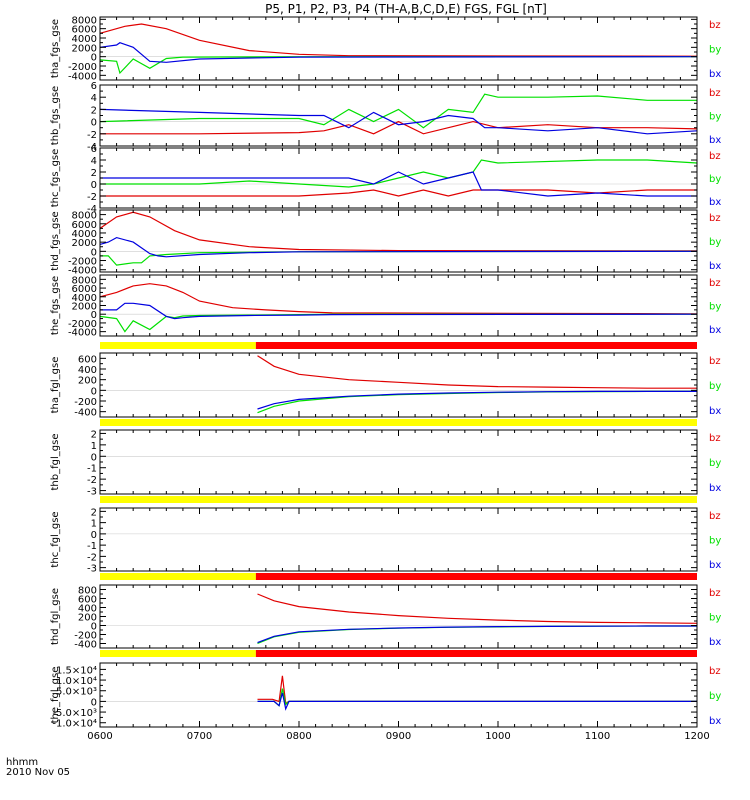  What do you see at coordinates (38, 772) in the screenshot?
I see `footer-date: 2010 Nov 05` at bounding box center [38, 772].